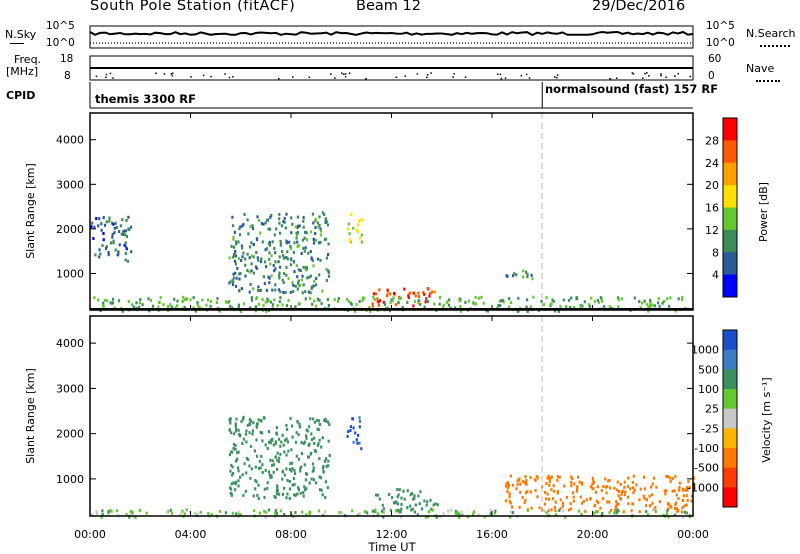  What do you see at coordinates (391, 95) in the screenshot?
I see `cpid-panel` at bounding box center [391, 95].